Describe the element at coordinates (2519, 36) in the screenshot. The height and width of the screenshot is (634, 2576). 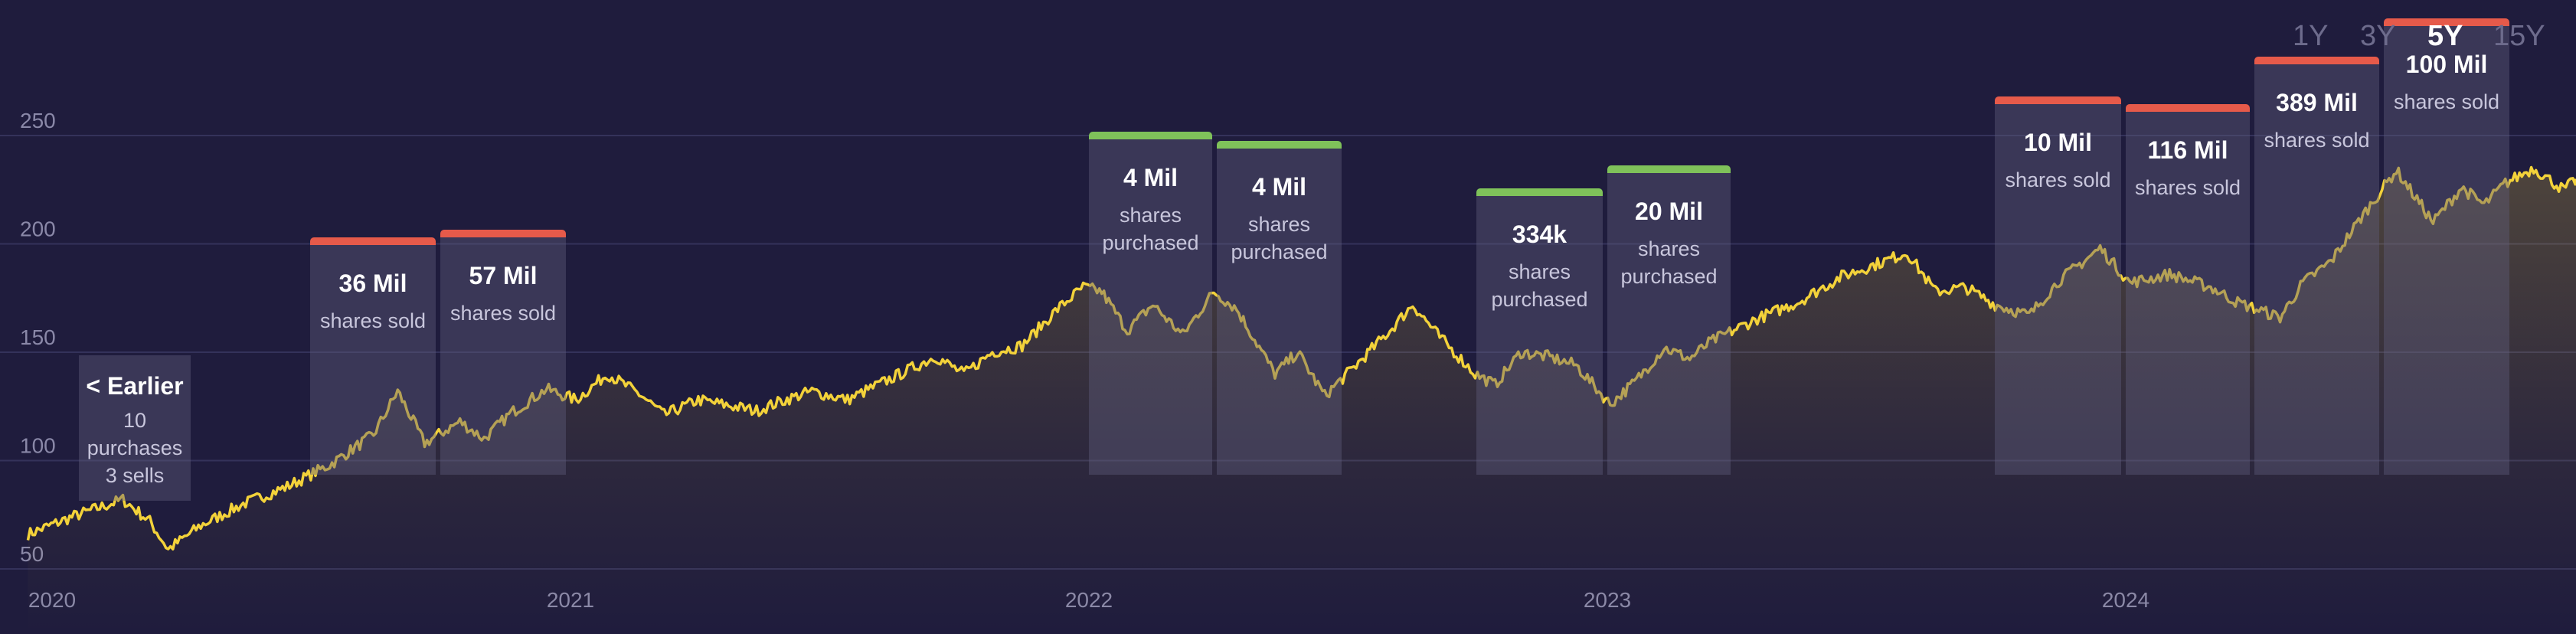
I see `range-tab-15y: 15Y` at that location.